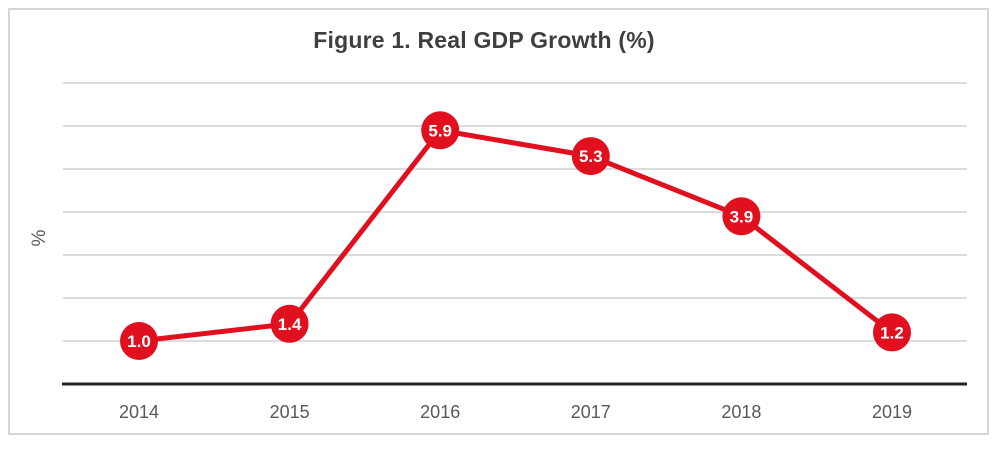  I want to click on data-point-2015, so click(289, 323).